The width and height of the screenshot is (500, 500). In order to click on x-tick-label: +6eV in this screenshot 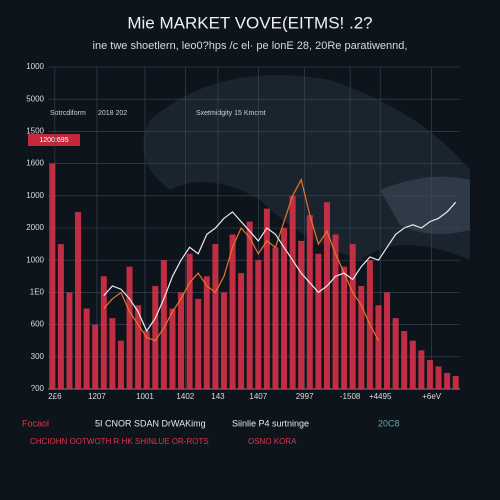, I will do `click(432, 396)`.